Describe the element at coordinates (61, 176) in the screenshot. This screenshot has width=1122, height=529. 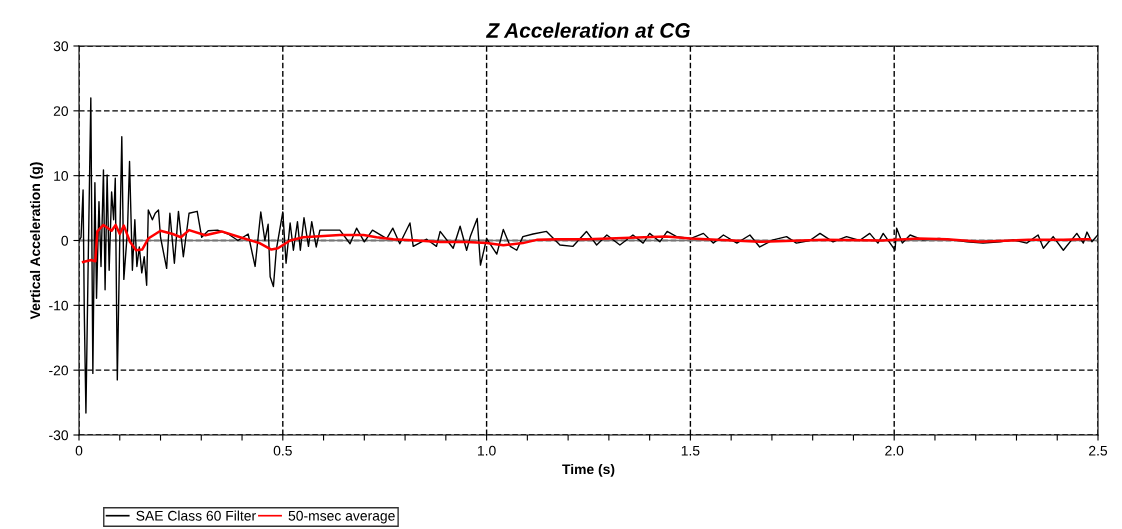
I see `y-tick-label: 10` at that location.